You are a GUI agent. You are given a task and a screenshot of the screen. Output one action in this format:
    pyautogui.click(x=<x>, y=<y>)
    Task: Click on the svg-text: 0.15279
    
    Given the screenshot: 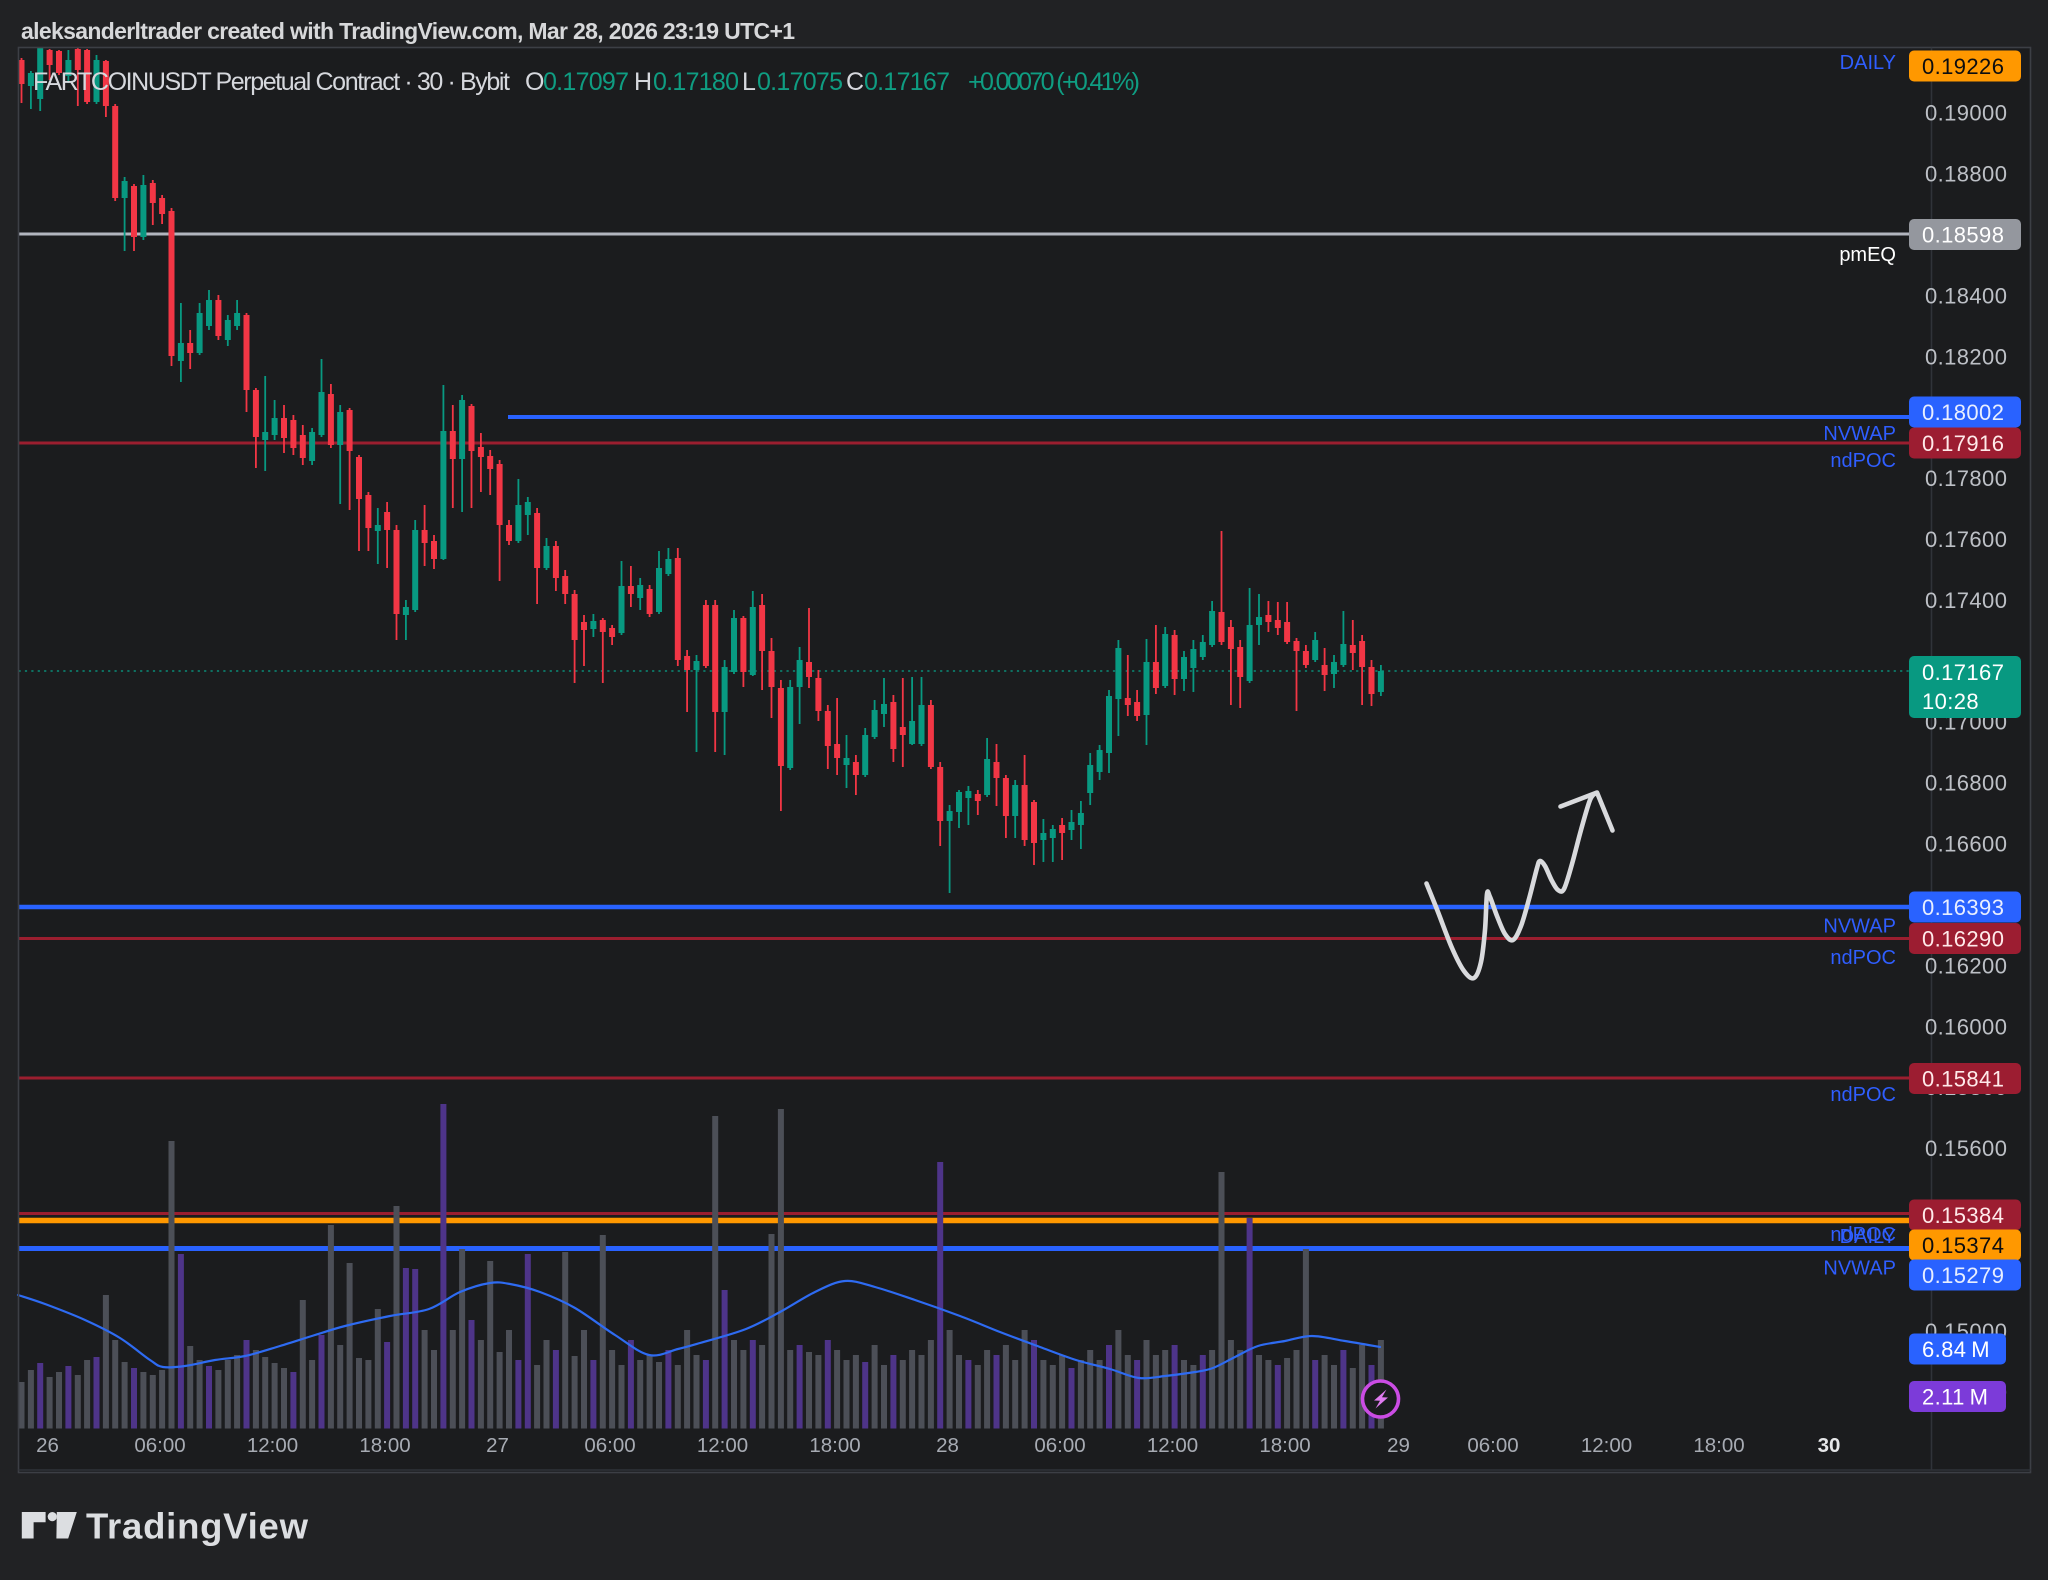 What is the action you would take?
    pyautogui.click(x=1963, y=1275)
    